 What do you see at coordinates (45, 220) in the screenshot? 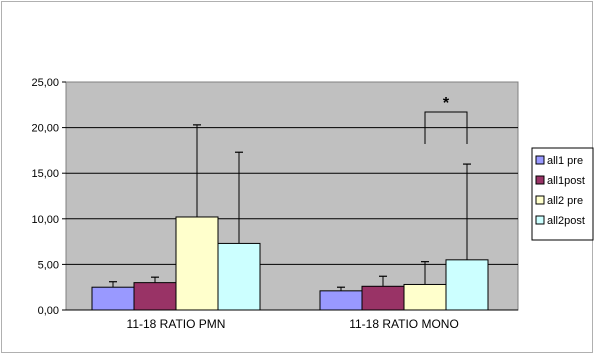
I see `y-tick-label: 10,00` at bounding box center [45, 220].